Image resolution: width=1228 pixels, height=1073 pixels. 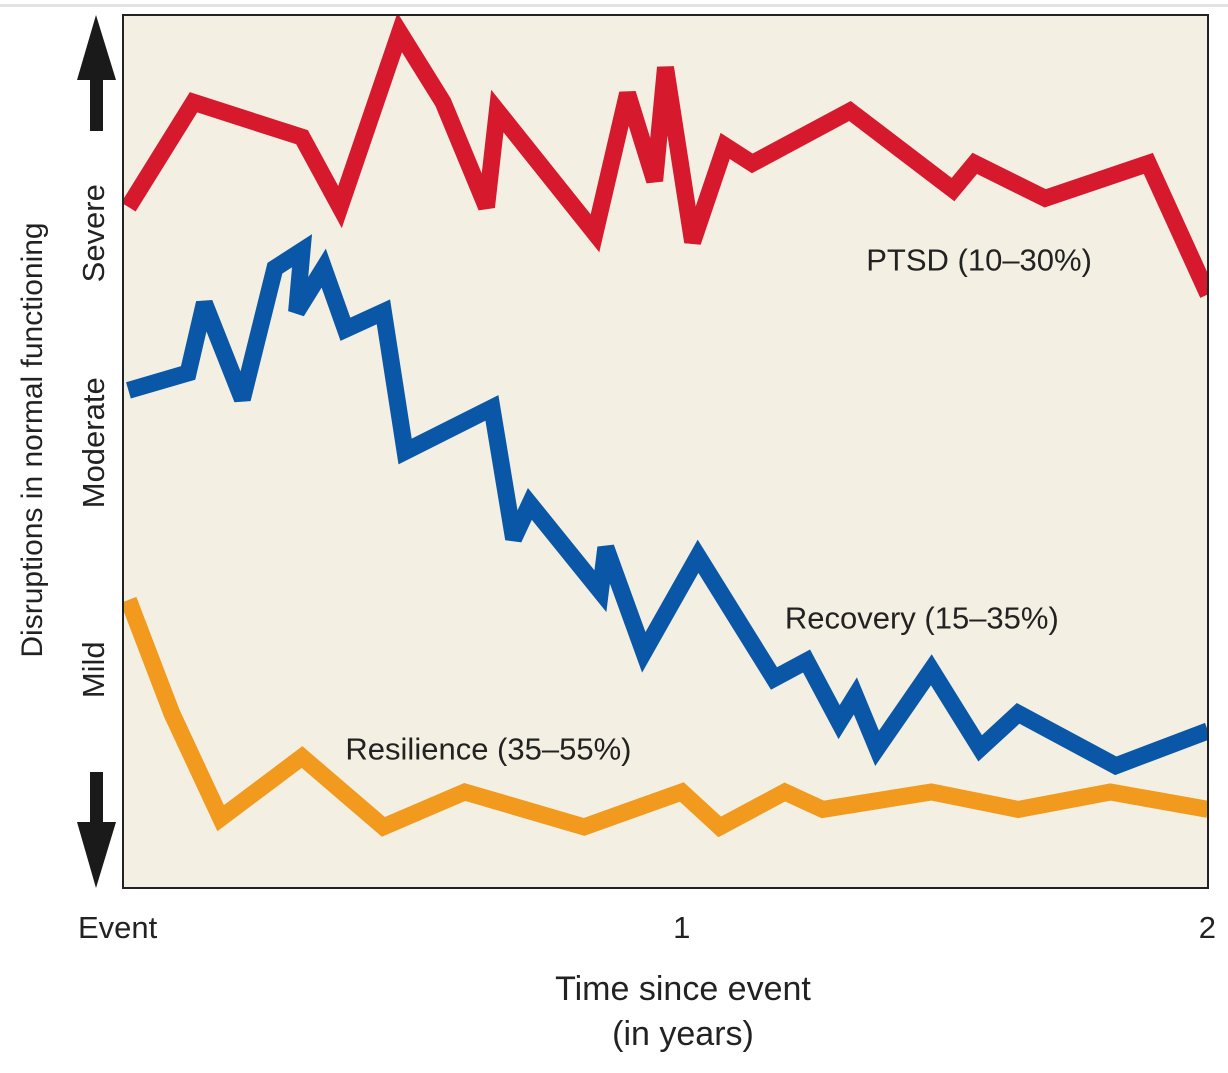 What do you see at coordinates (32, 439) in the screenshot?
I see `y-axis-title: Disruptions in normal functioning` at bounding box center [32, 439].